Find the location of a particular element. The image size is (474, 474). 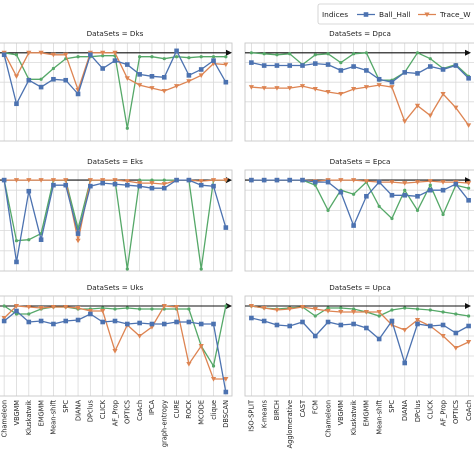

x-tick-label: CAST is located at coordinates (303, 408).